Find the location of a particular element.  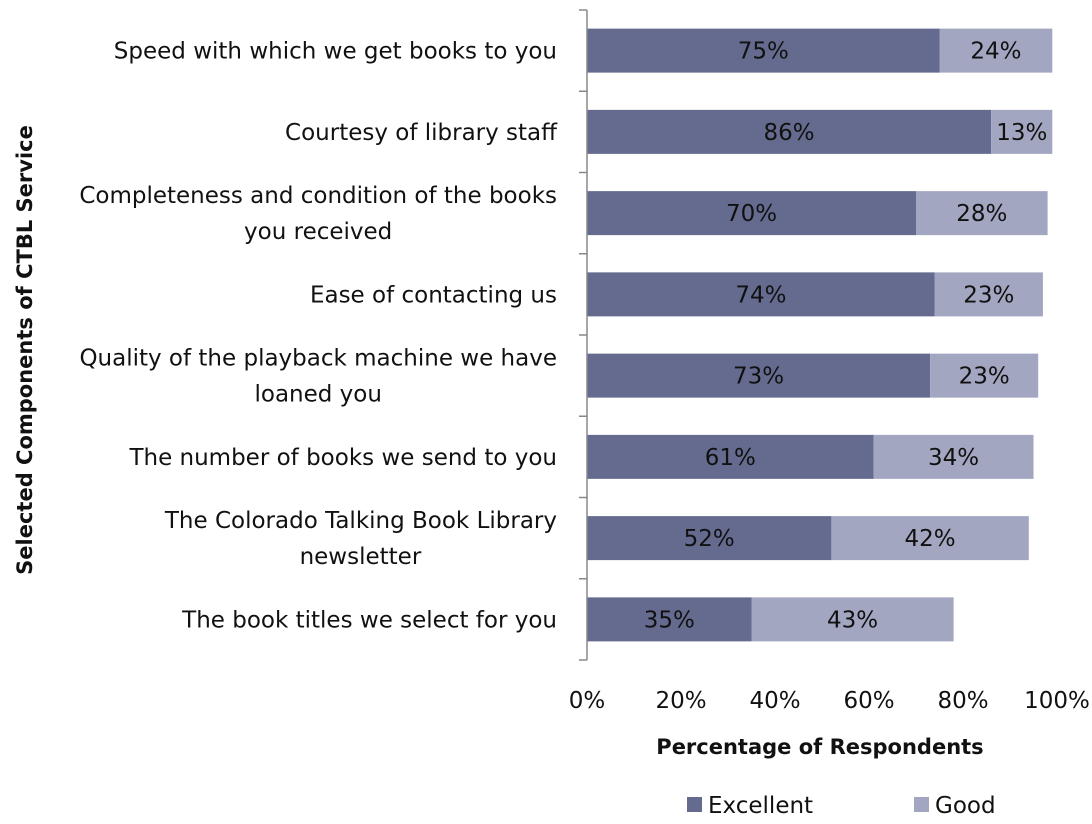

data-label-good-2: 28% is located at coordinates (981, 214).